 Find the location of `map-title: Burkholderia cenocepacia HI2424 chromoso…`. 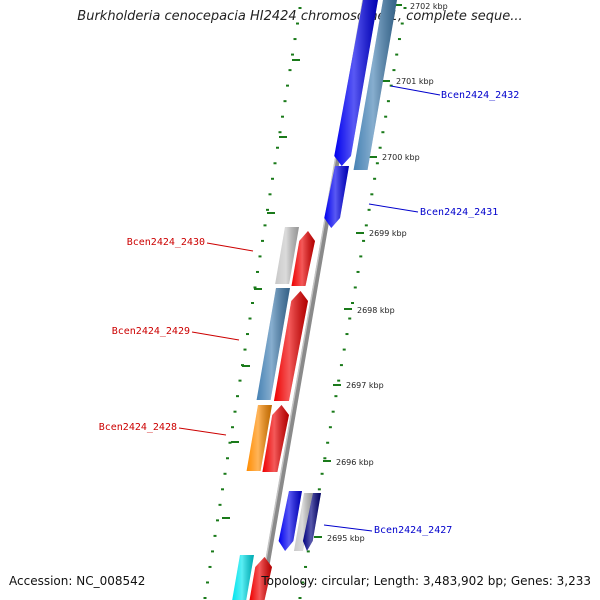

map-title: Burkholderia cenocepacia HI2424 chromoso… is located at coordinates (300, 16).